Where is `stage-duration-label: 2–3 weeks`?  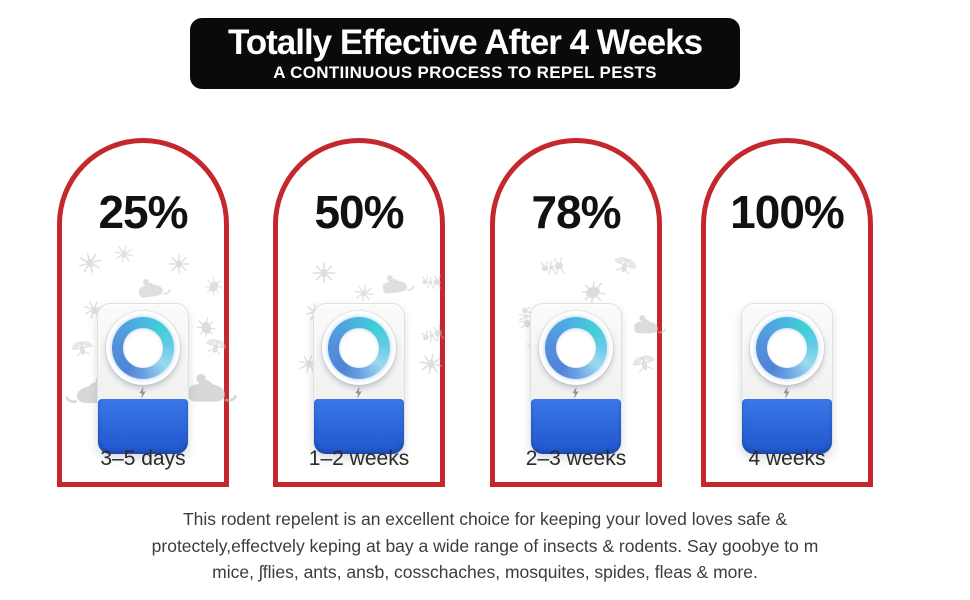 stage-duration-label: 2–3 weeks is located at coordinates (576, 458).